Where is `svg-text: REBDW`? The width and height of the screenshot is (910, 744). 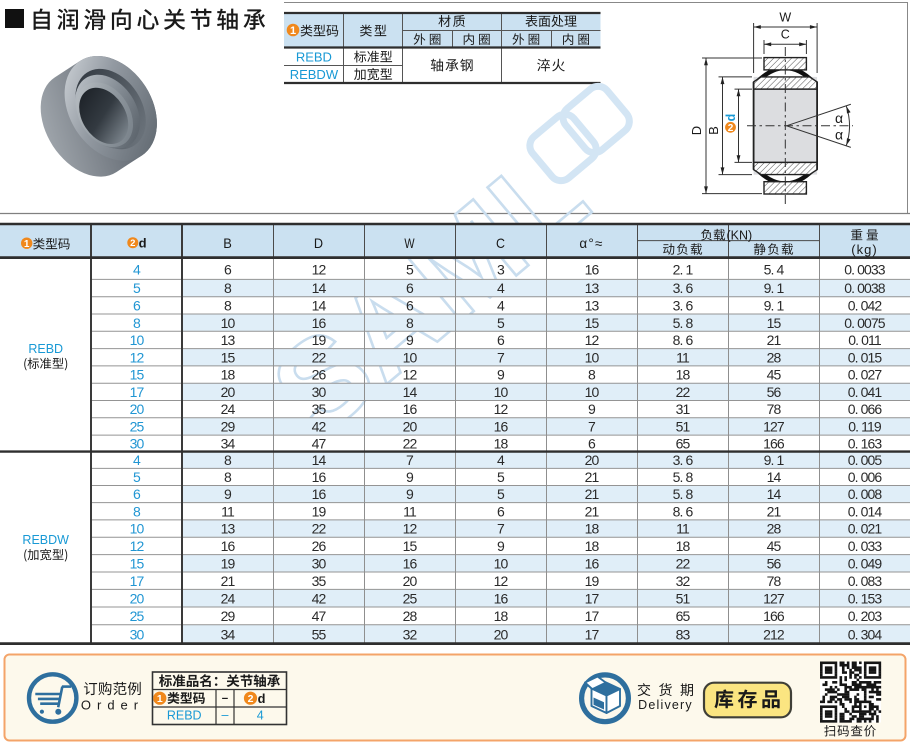
svg-text: REBDW is located at coordinates (45, 540).